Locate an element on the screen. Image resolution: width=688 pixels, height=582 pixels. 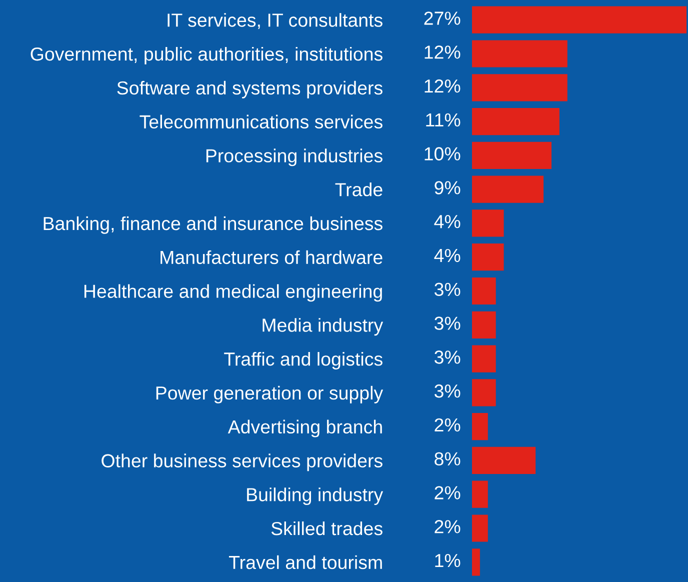
data-label: 27% is located at coordinates (442, 18).